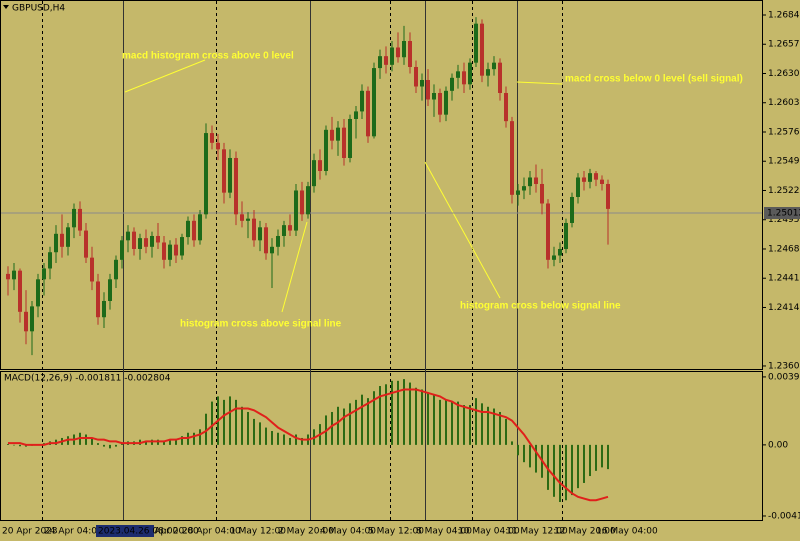 The height and width of the screenshot is (541, 800). Describe the element at coordinates (462, 230) in the screenshot. I see `arrow` at that location.